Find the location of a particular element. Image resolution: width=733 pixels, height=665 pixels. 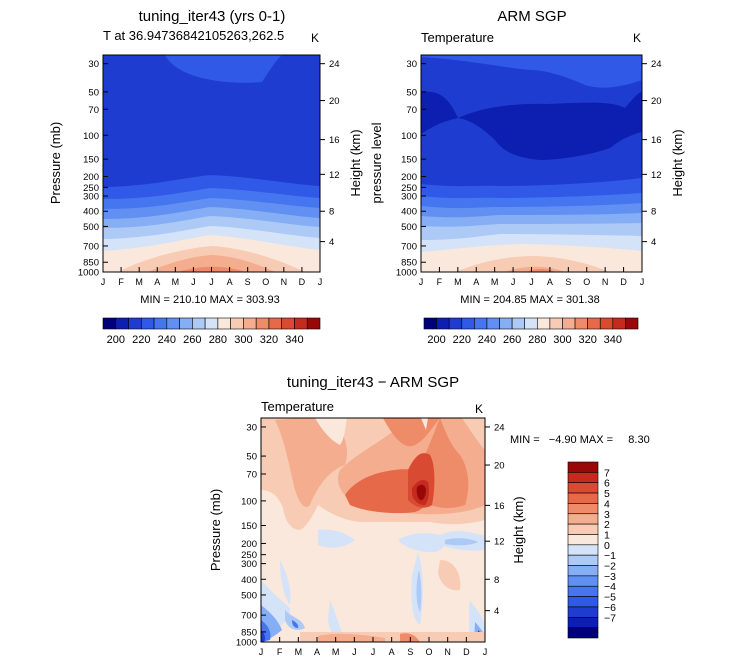

y-tick-label: 50 is located at coordinates (93, 92).